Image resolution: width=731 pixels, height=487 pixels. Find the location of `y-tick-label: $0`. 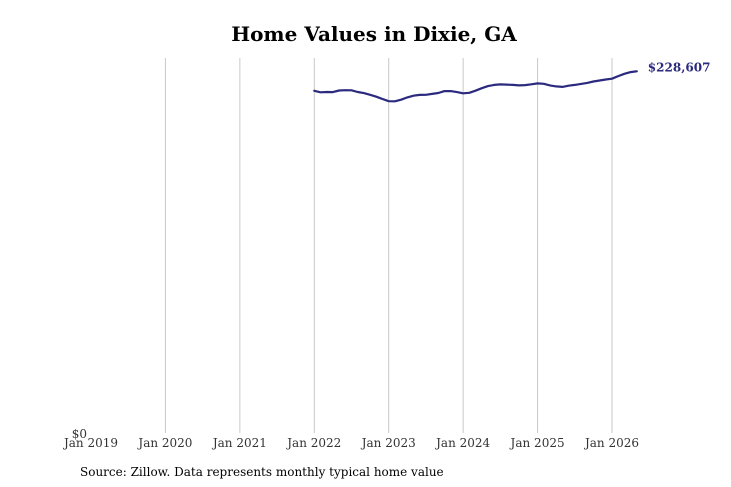

y-tick-label: $0 is located at coordinates (79, 434).